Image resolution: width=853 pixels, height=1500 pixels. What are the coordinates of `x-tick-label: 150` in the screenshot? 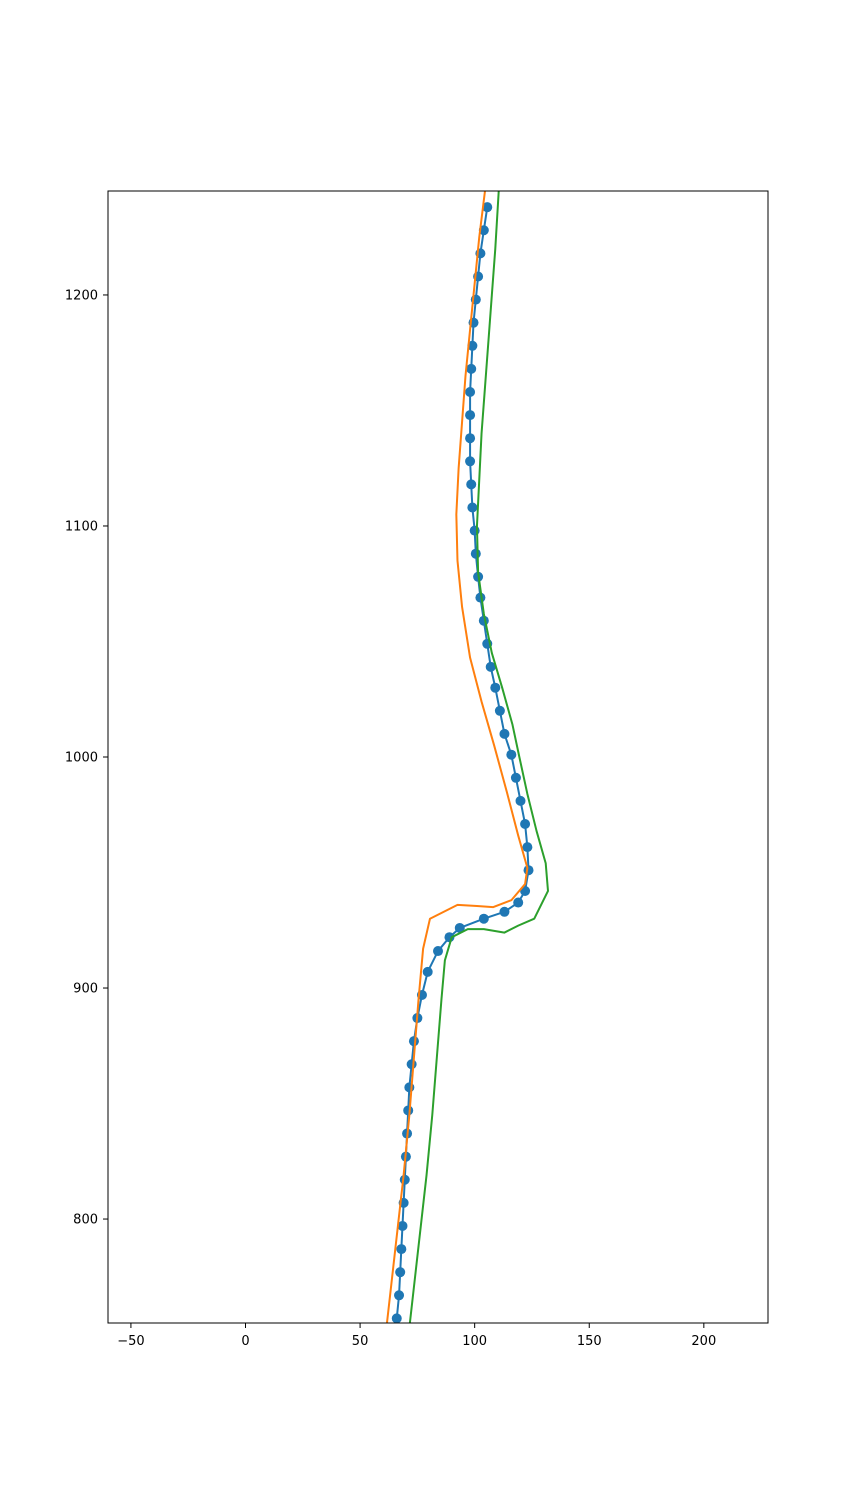 It's located at (589, 1341).